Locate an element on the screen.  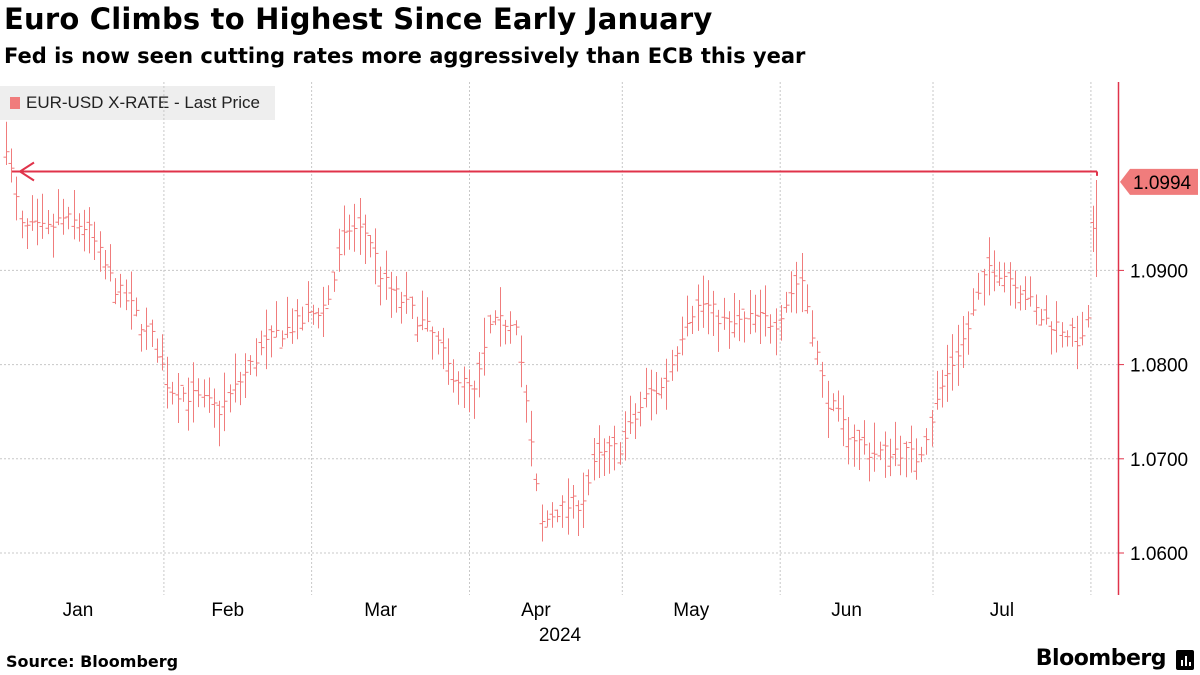
x-tick-label: Feb is located at coordinates (227, 610).